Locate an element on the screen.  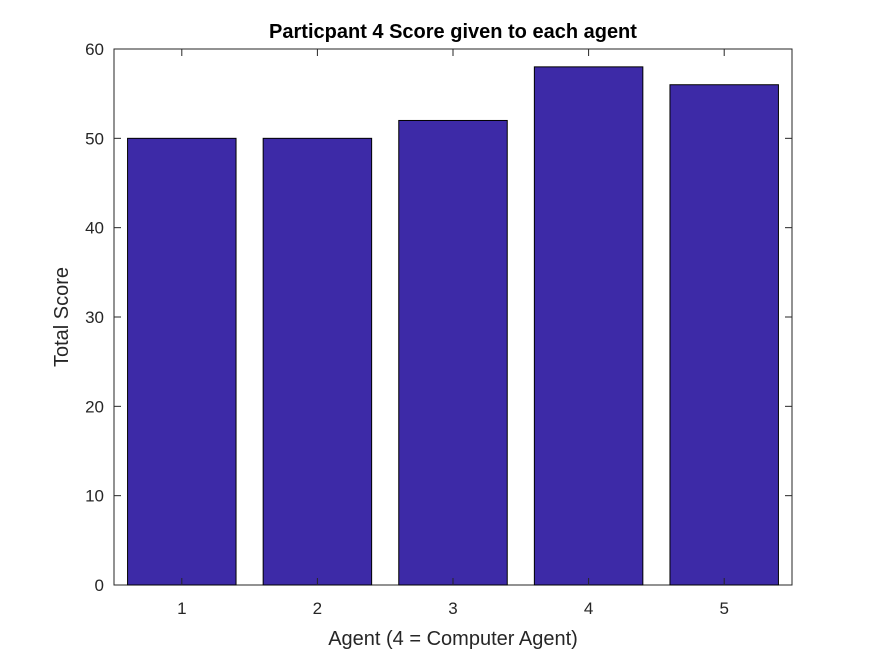
y-tick-label: 60 is located at coordinates (94, 49).